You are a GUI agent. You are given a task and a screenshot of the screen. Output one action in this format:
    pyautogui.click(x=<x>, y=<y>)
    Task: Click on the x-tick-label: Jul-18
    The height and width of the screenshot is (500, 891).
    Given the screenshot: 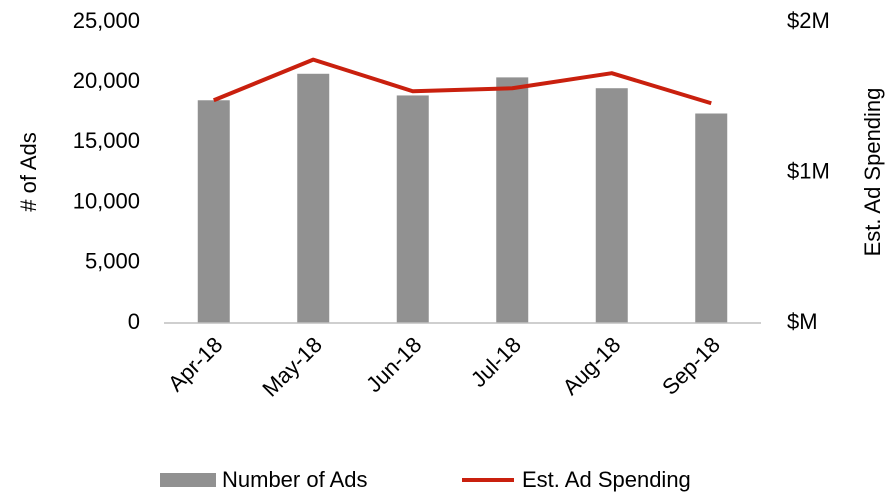 What is the action you would take?
    pyautogui.click(x=496, y=362)
    